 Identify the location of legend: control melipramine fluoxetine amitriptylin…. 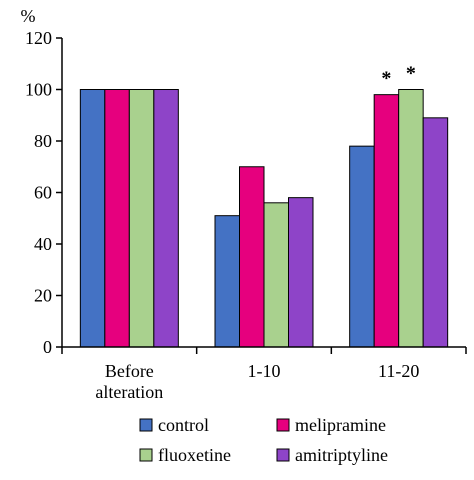
(263, 440).